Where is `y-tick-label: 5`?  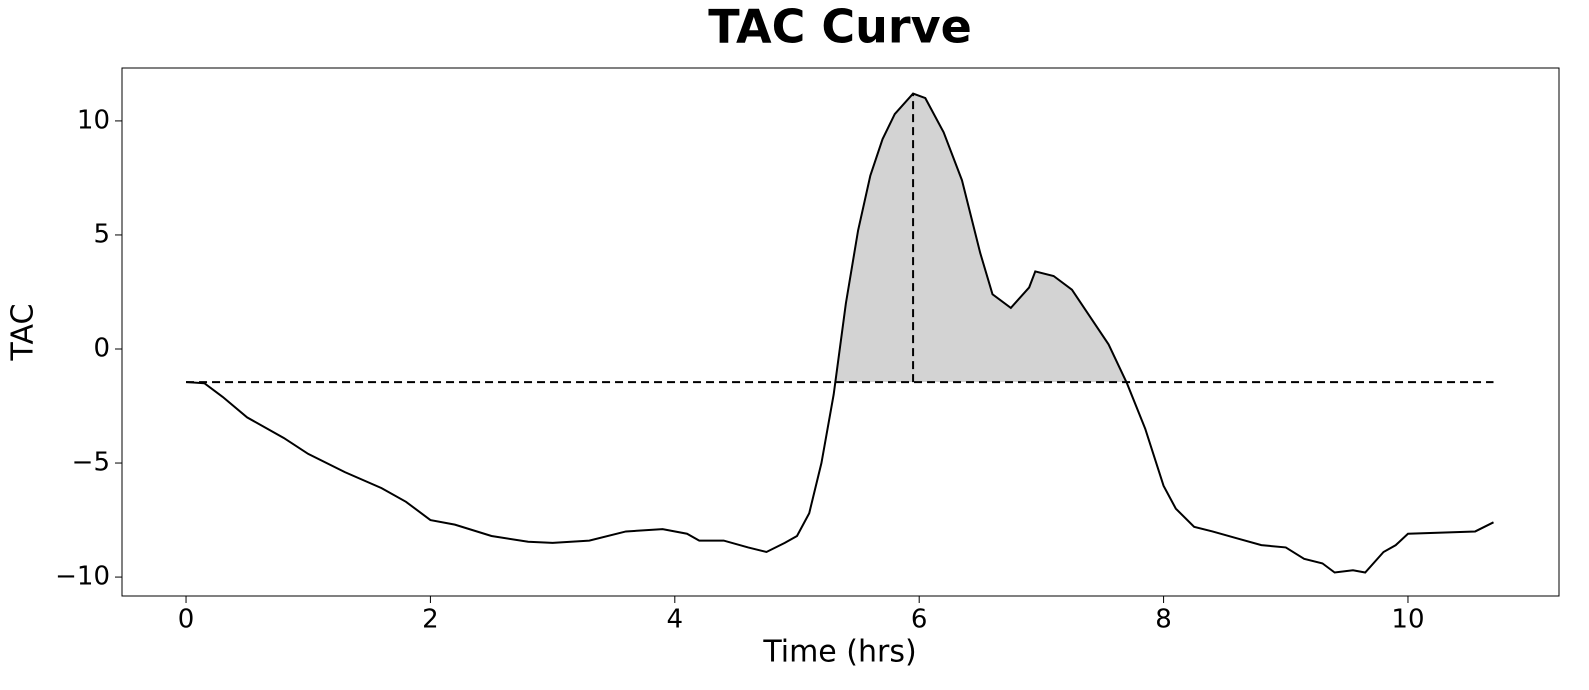
y-tick-label: 5 is located at coordinates (101, 234).